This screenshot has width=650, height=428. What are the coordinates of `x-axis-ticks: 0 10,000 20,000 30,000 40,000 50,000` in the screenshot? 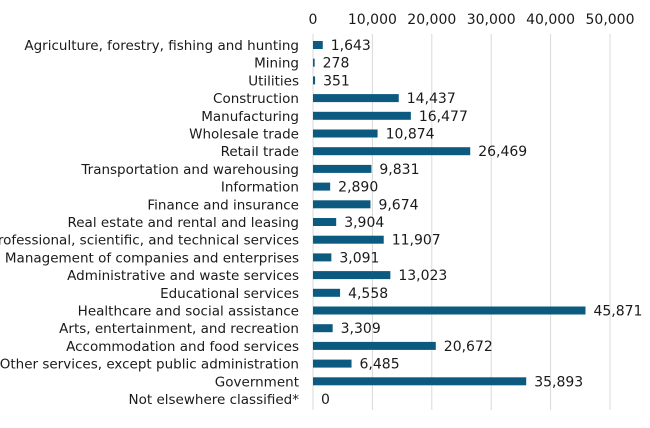 It's located at (472, 20).